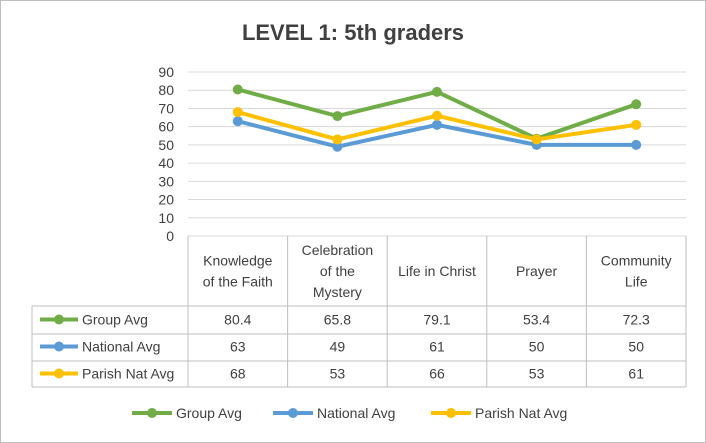 This screenshot has height=443, width=706. I want to click on category-label: Mystery, so click(337, 292).